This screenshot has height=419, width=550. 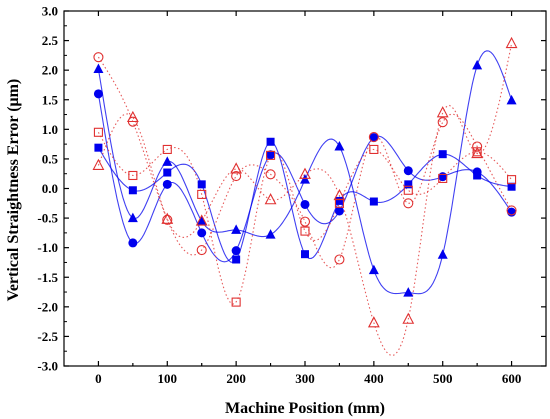 I want to click on y-axis-label: Vertical Straightness Error (μm), so click(x=13, y=190).